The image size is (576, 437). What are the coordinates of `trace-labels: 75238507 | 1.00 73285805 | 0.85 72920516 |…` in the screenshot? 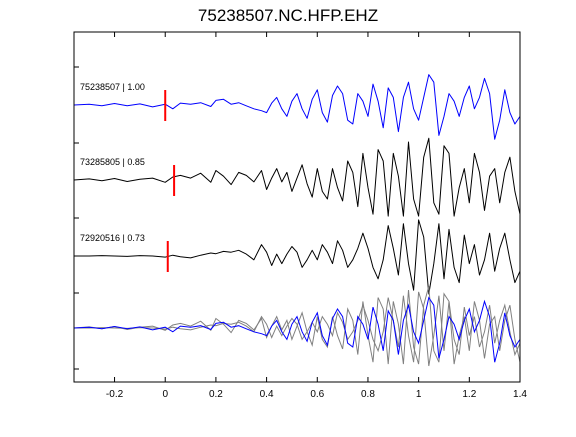 It's located at (112, 162).